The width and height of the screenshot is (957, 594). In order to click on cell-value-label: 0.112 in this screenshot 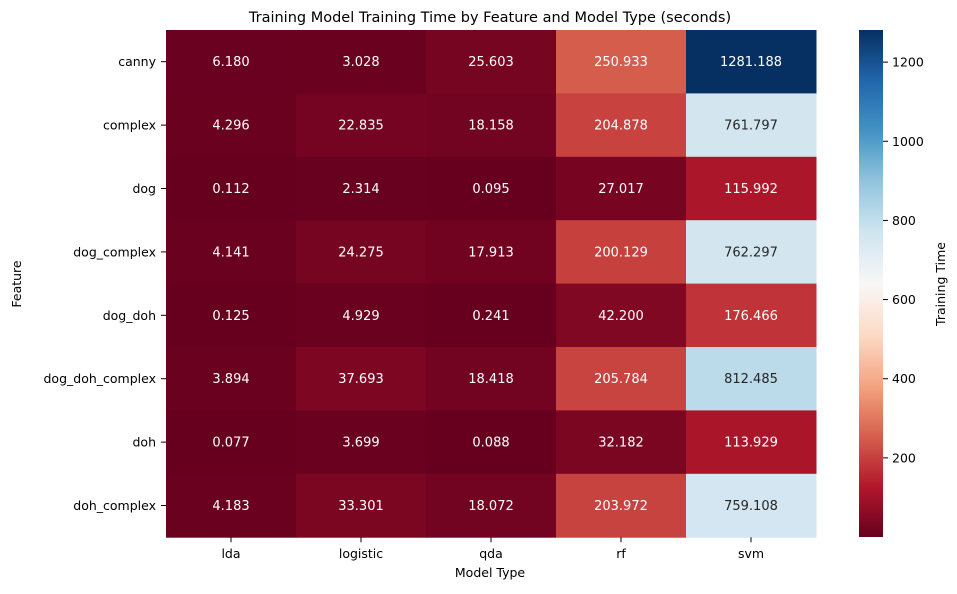, I will do `click(230, 189)`.